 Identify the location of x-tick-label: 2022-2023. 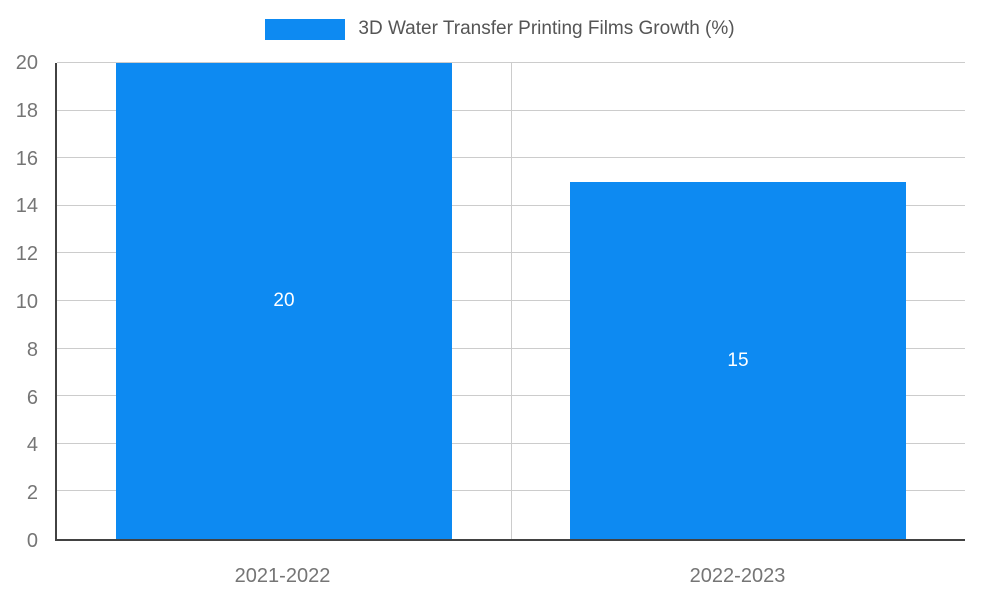
(737, 576).